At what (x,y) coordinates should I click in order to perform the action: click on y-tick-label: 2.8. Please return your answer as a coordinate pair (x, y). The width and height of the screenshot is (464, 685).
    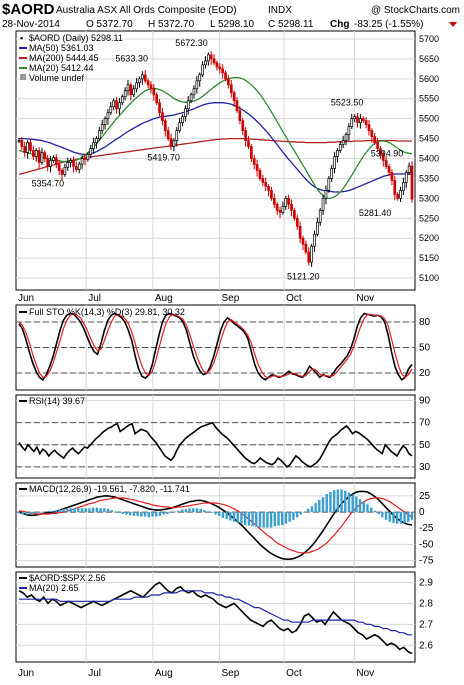
    Looking at the image, I should click on (426, 603).